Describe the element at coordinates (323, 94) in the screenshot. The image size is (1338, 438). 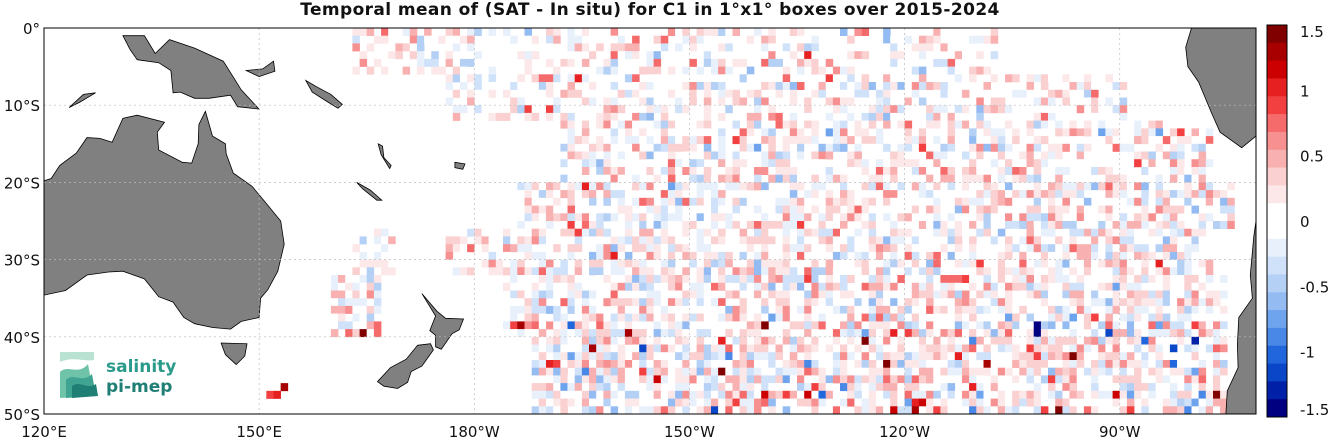
I see `solomon-islands-landmass` at that location.